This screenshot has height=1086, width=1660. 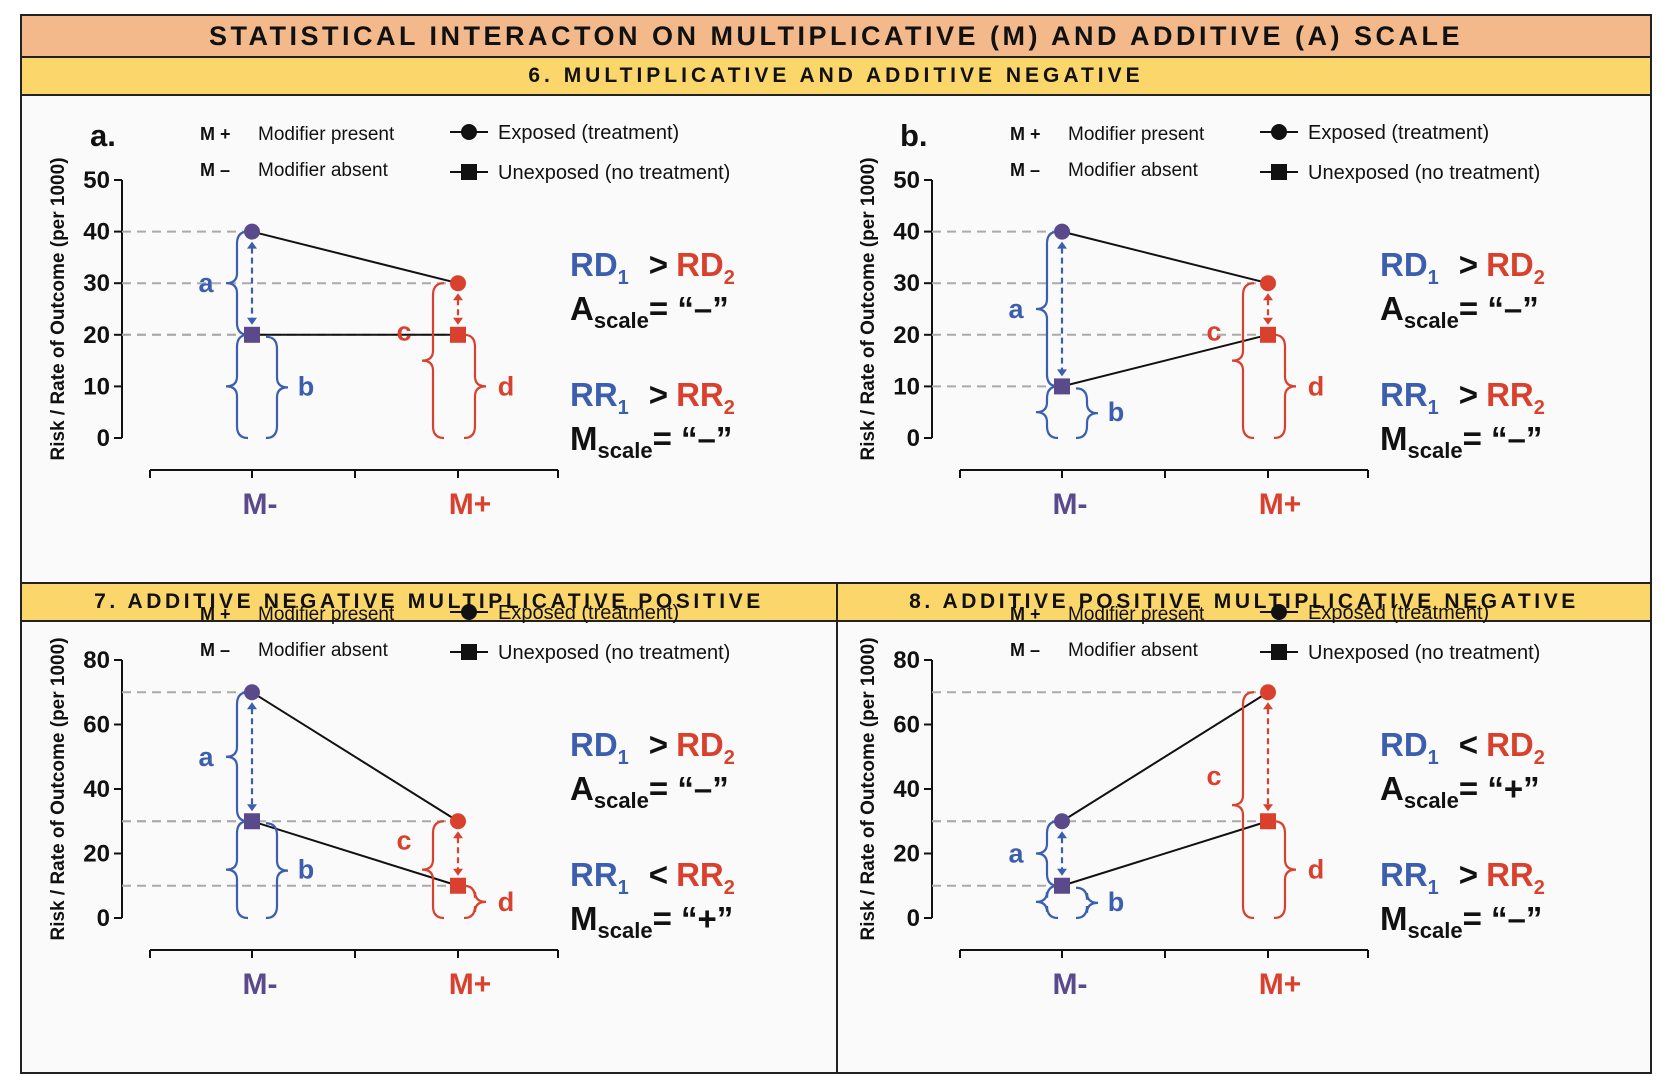 I want to click on bracket-label-d: d, so click(x=506, y=902).